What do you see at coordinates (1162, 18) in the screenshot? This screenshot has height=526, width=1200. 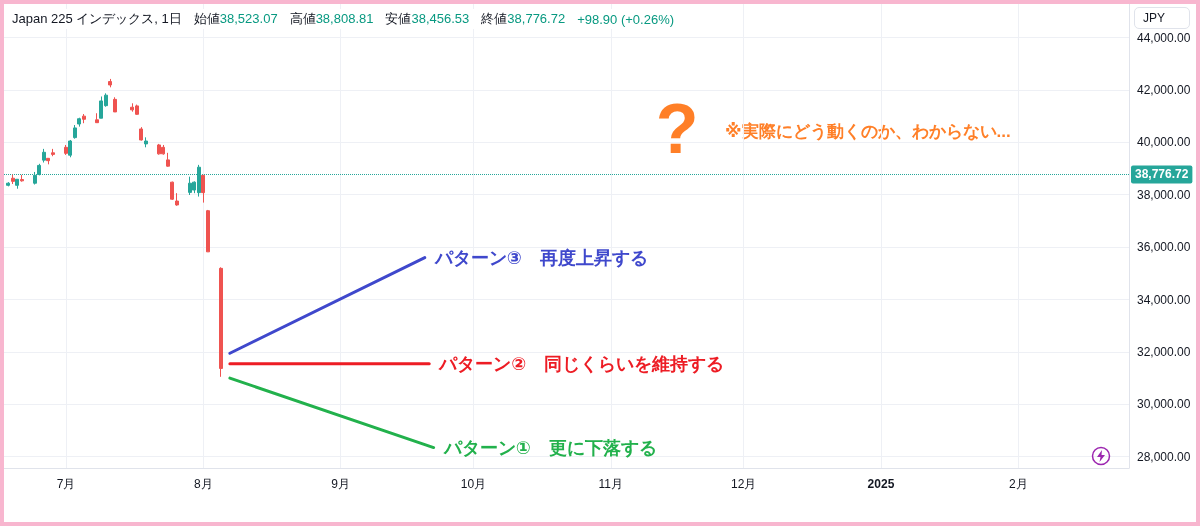 I see `y-axis-title: JPY` at bounding box center [1162, 18].